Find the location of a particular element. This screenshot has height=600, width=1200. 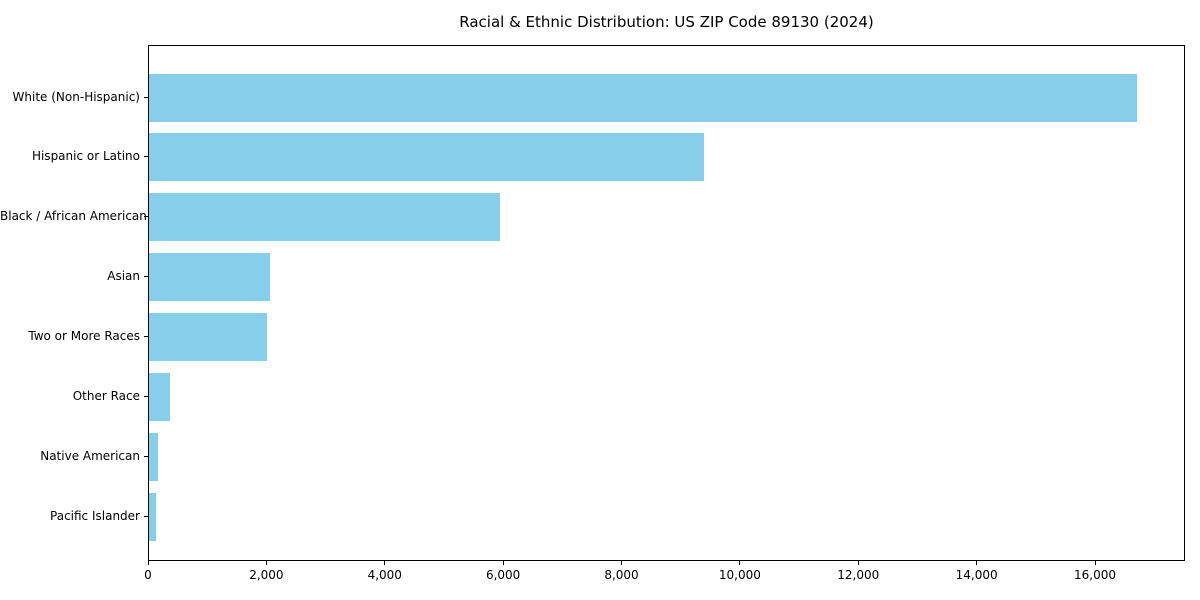

bar-white-non-hispanic is located at coordinates (643, 97).